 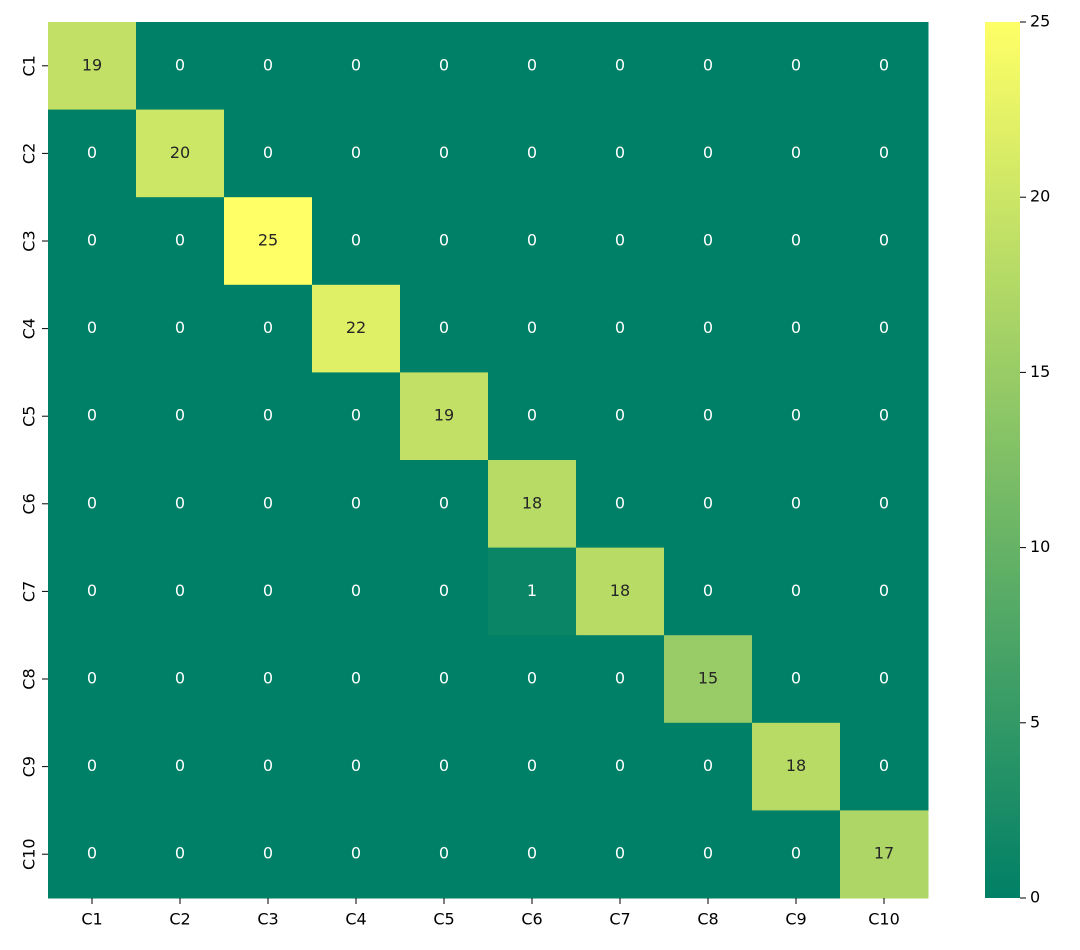 What do you see at coordinates (29, 591) in the screenshot?
I see `y-tick-label: C7` at bounding box center [29, 591].